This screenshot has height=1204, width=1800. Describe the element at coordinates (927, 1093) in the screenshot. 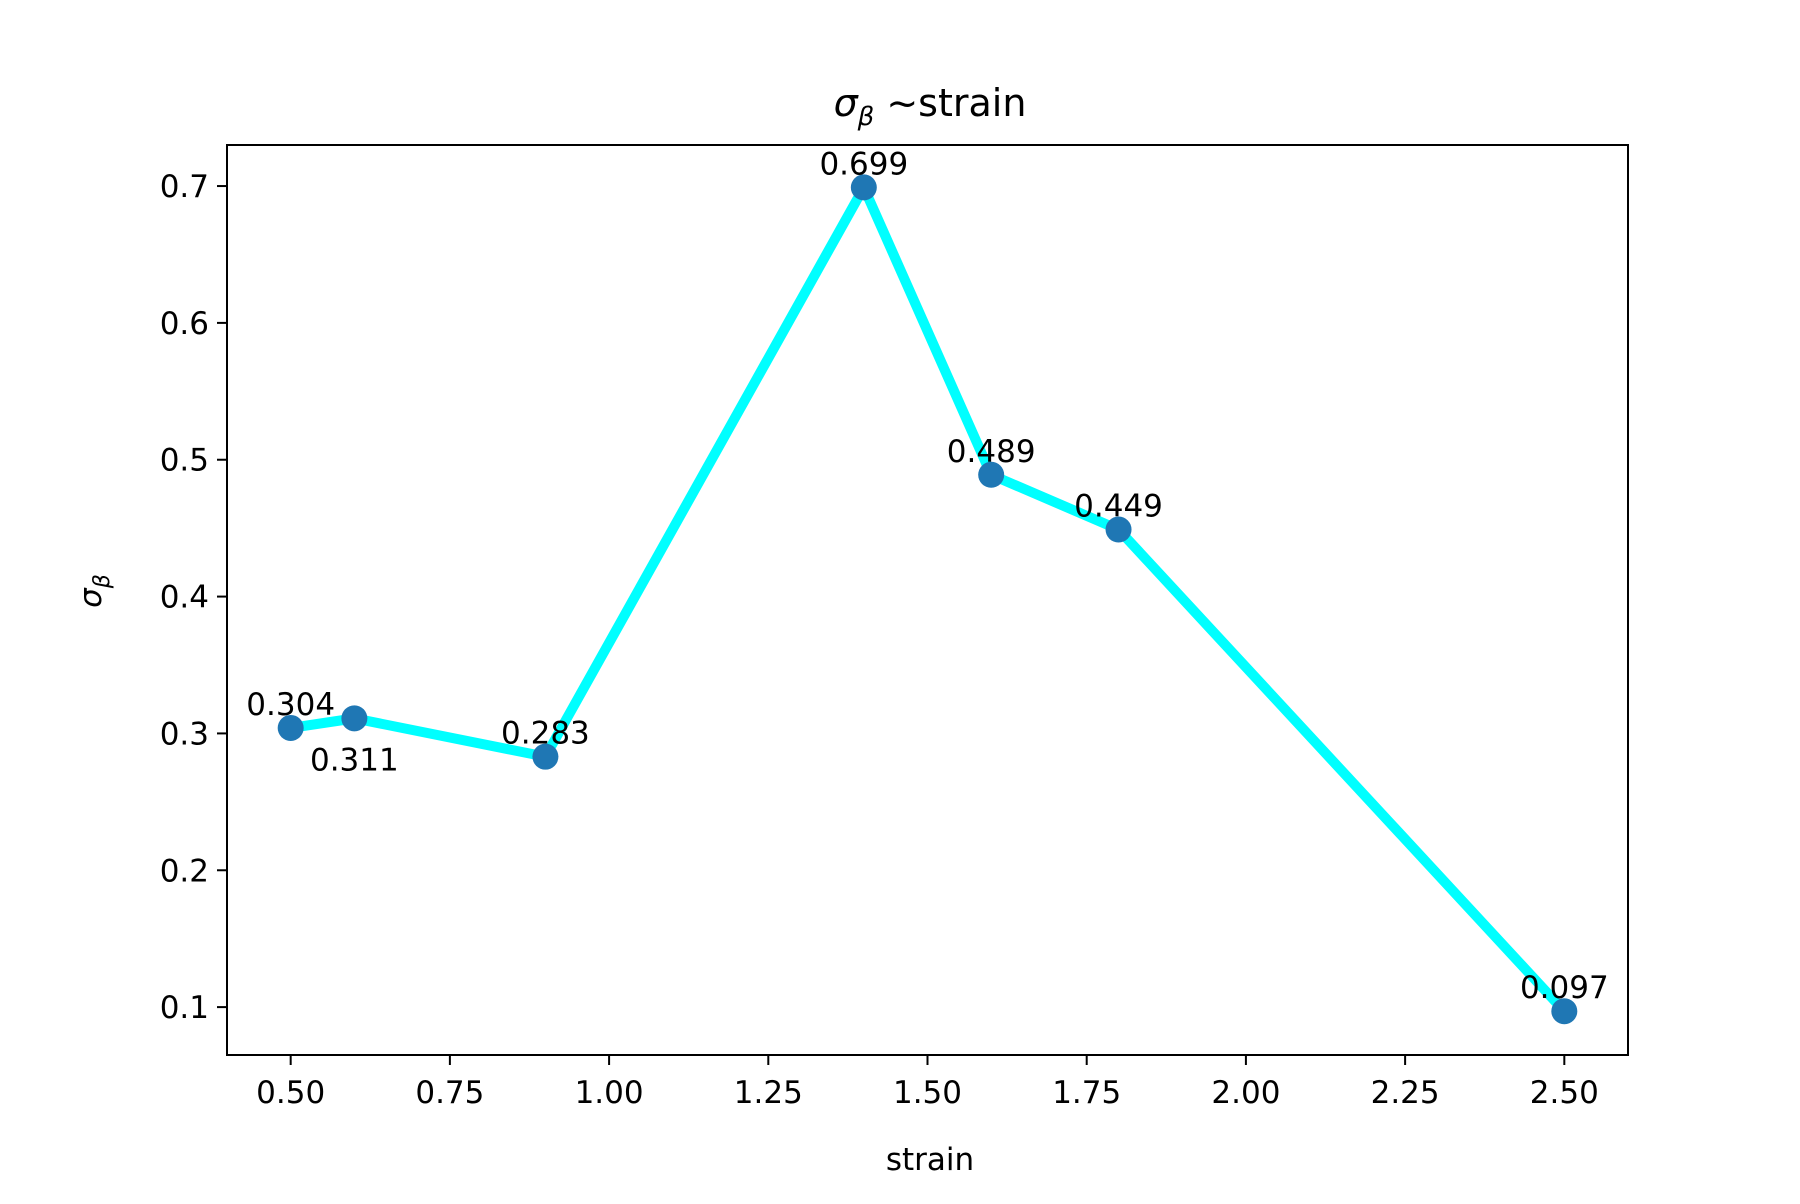

I see `x-tick-label: 1.50` at that location.